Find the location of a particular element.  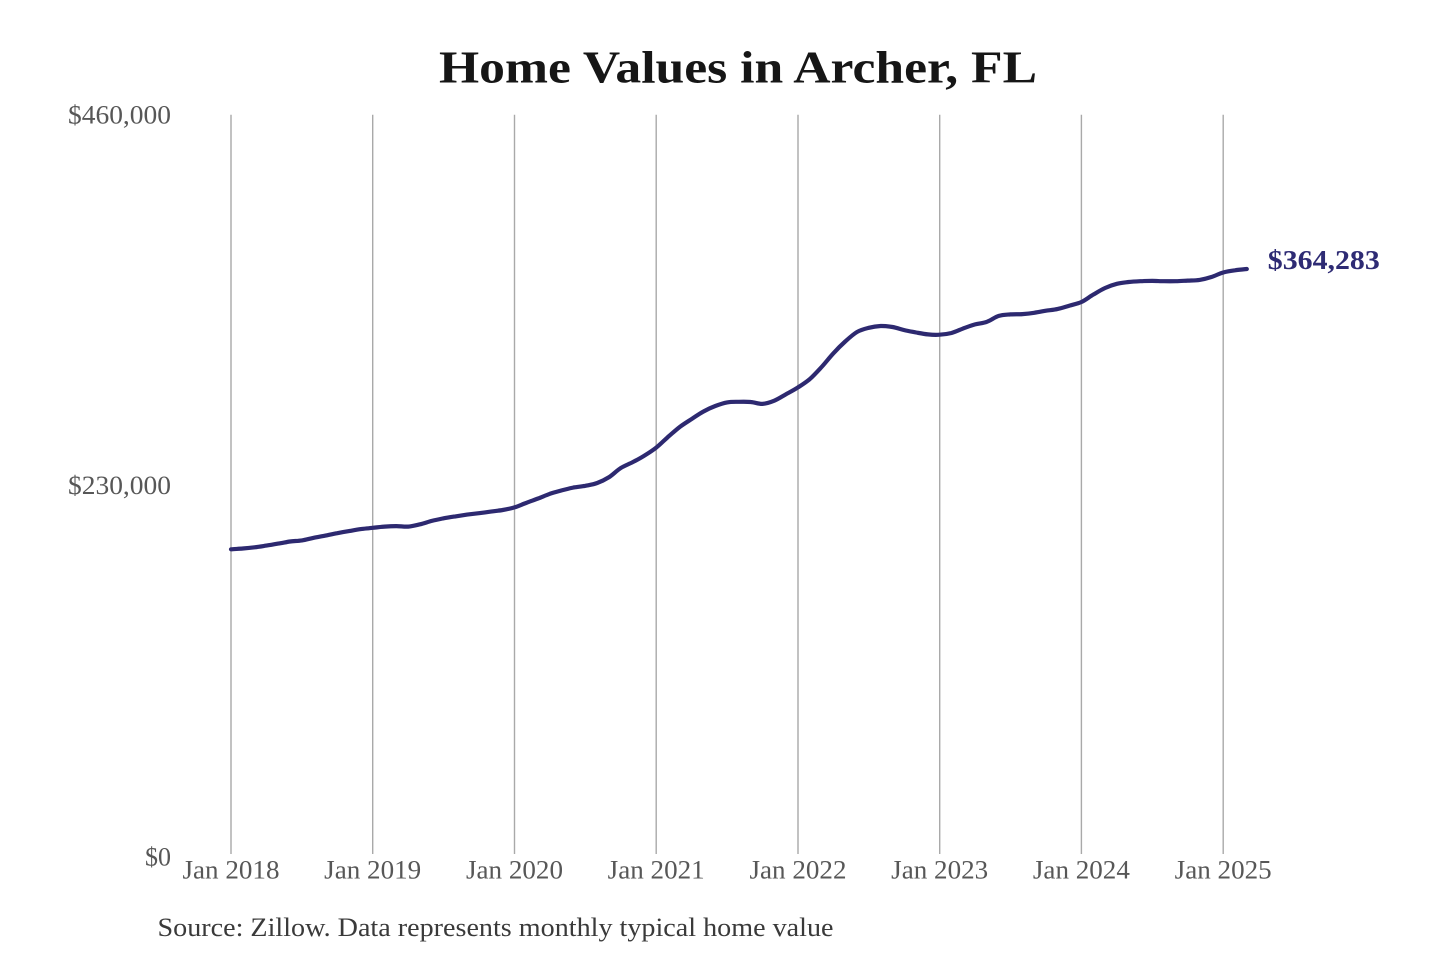

svg-text: $364,283 is located at coordinates (1324, 260).